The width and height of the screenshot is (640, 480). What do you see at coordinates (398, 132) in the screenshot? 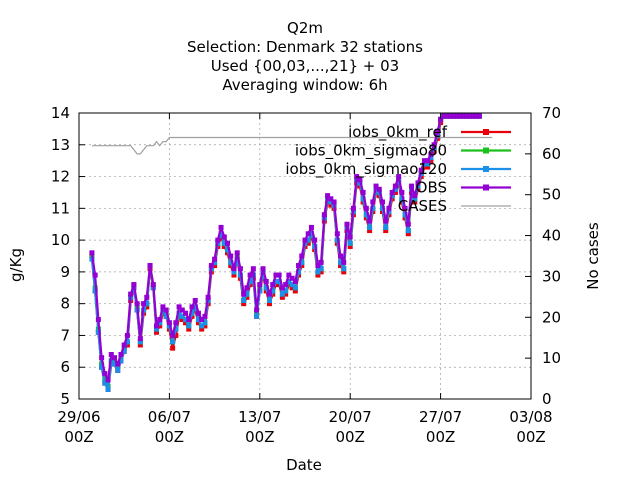
I see `legend-label-iobs_0km_ref: iobs_0km_ref` at bounding box center [398, 132].